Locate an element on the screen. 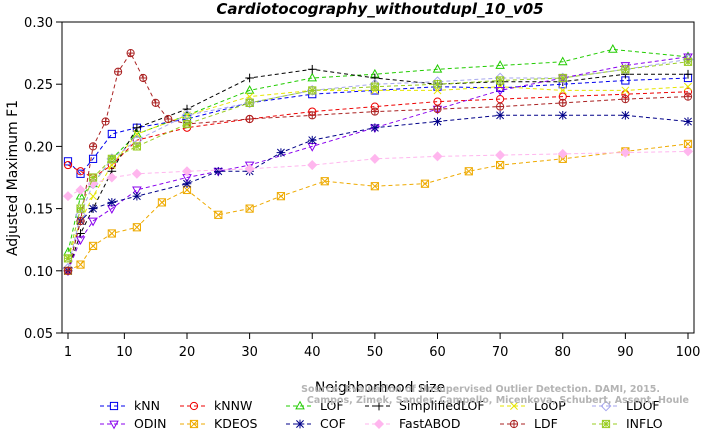 This screenshot has width=702, height=434. y-tick-label: 0.25 is located at coordinates (38, 85).